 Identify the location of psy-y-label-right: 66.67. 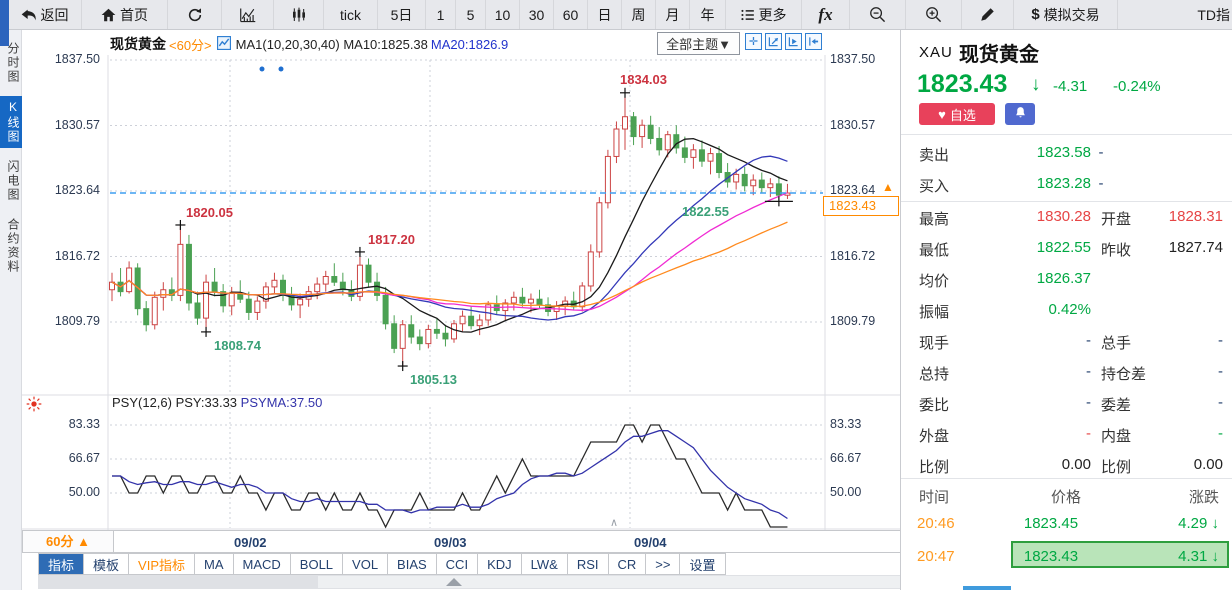
(846, 458).